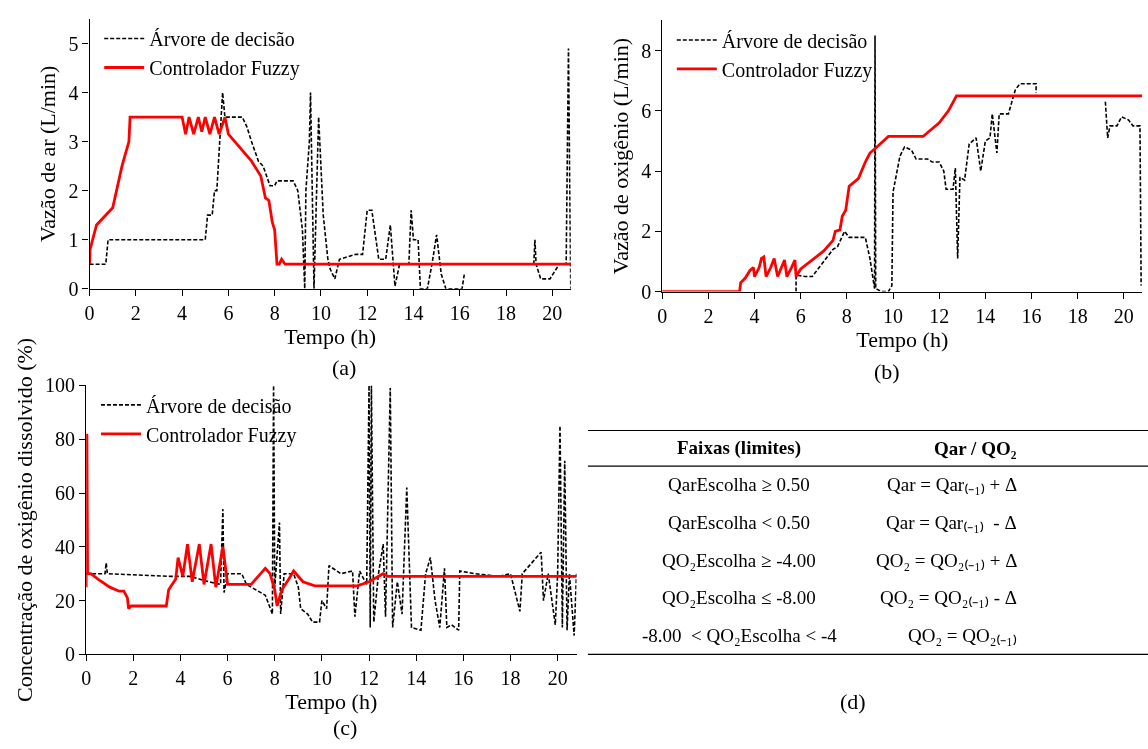 The image size is (1148, 749). Describe the element at coordinates (48, 154) in the screenshot. I see `y-axis-title: Vazão de ar (L/min)` at that location.